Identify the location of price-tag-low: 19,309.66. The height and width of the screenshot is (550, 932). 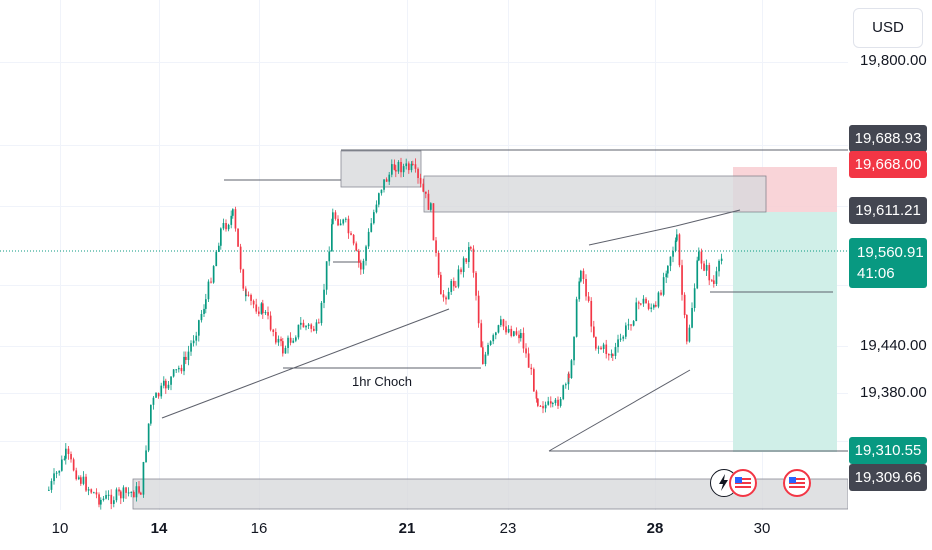
(888, 477).